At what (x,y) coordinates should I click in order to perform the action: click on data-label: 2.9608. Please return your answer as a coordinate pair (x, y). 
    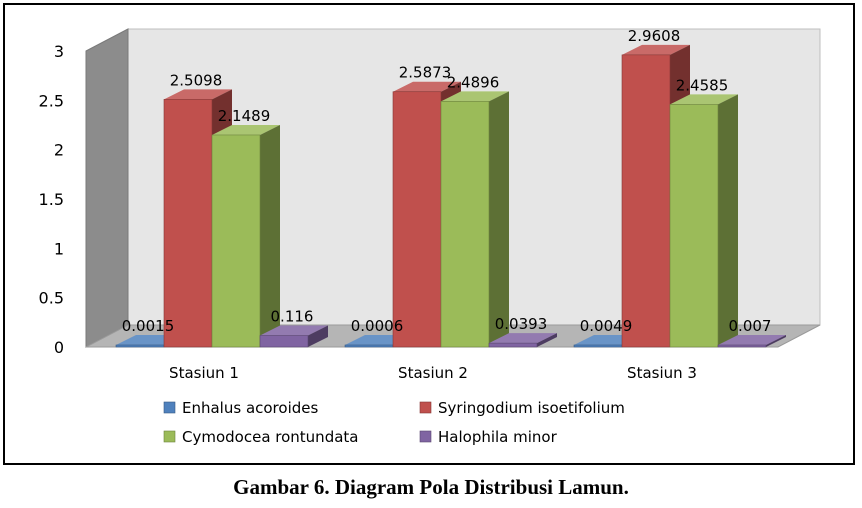
    Looking at the image, I should click on (654, 36).